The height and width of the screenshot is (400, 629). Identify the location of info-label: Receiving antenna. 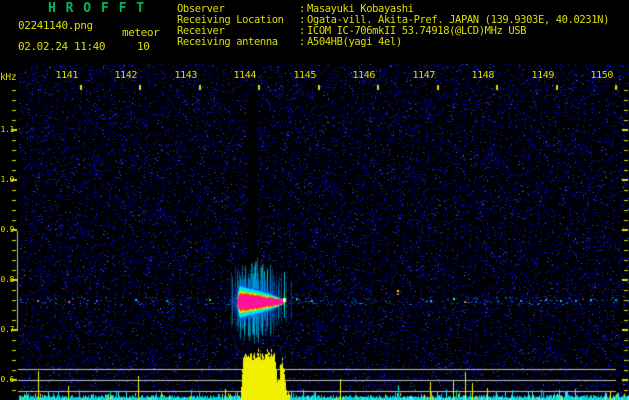
(227, 42).